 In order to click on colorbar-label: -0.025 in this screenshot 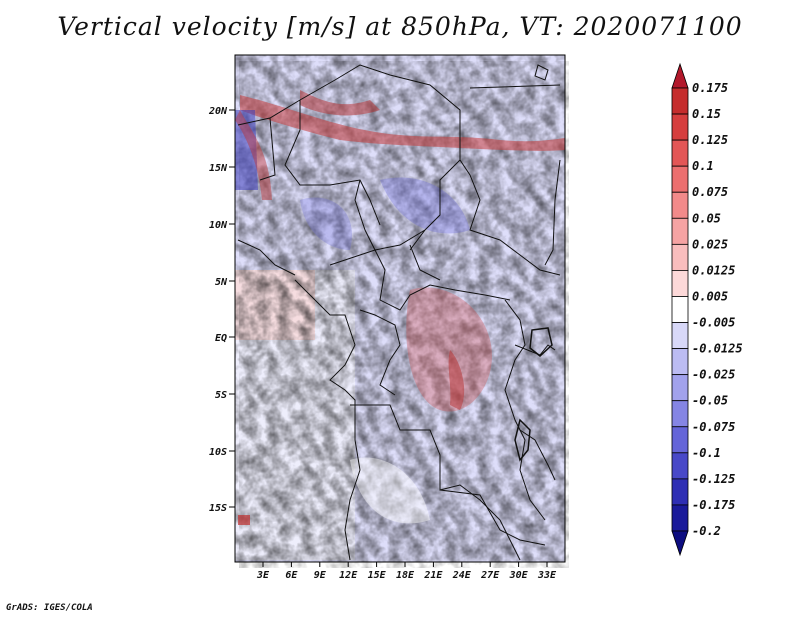, I will do `click(713, 375)`.